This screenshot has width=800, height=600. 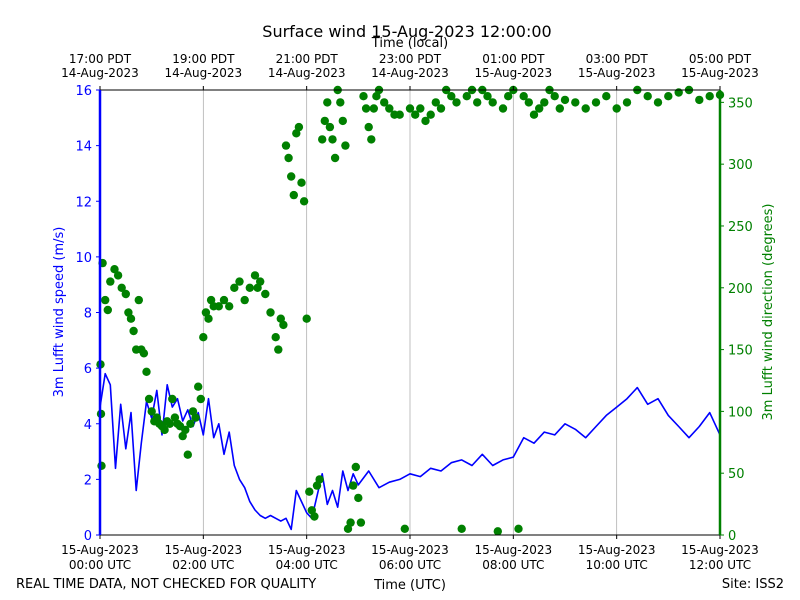 What do you see at coordinates (409, 585) in the screenshot?
I see `bottom-axis-label: Time (UTC)` at bounding box center [409, 585].